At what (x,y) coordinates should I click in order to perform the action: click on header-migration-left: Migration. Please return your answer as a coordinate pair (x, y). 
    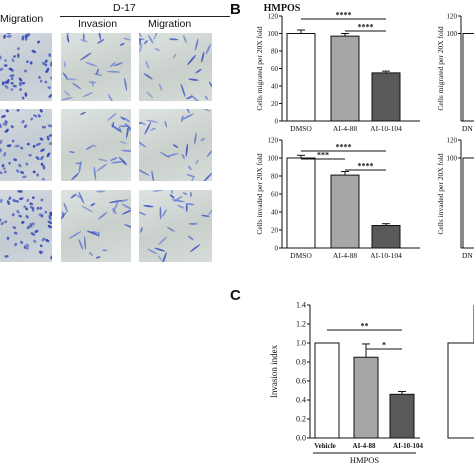
    Looking at the image, I should click on (22, 19).